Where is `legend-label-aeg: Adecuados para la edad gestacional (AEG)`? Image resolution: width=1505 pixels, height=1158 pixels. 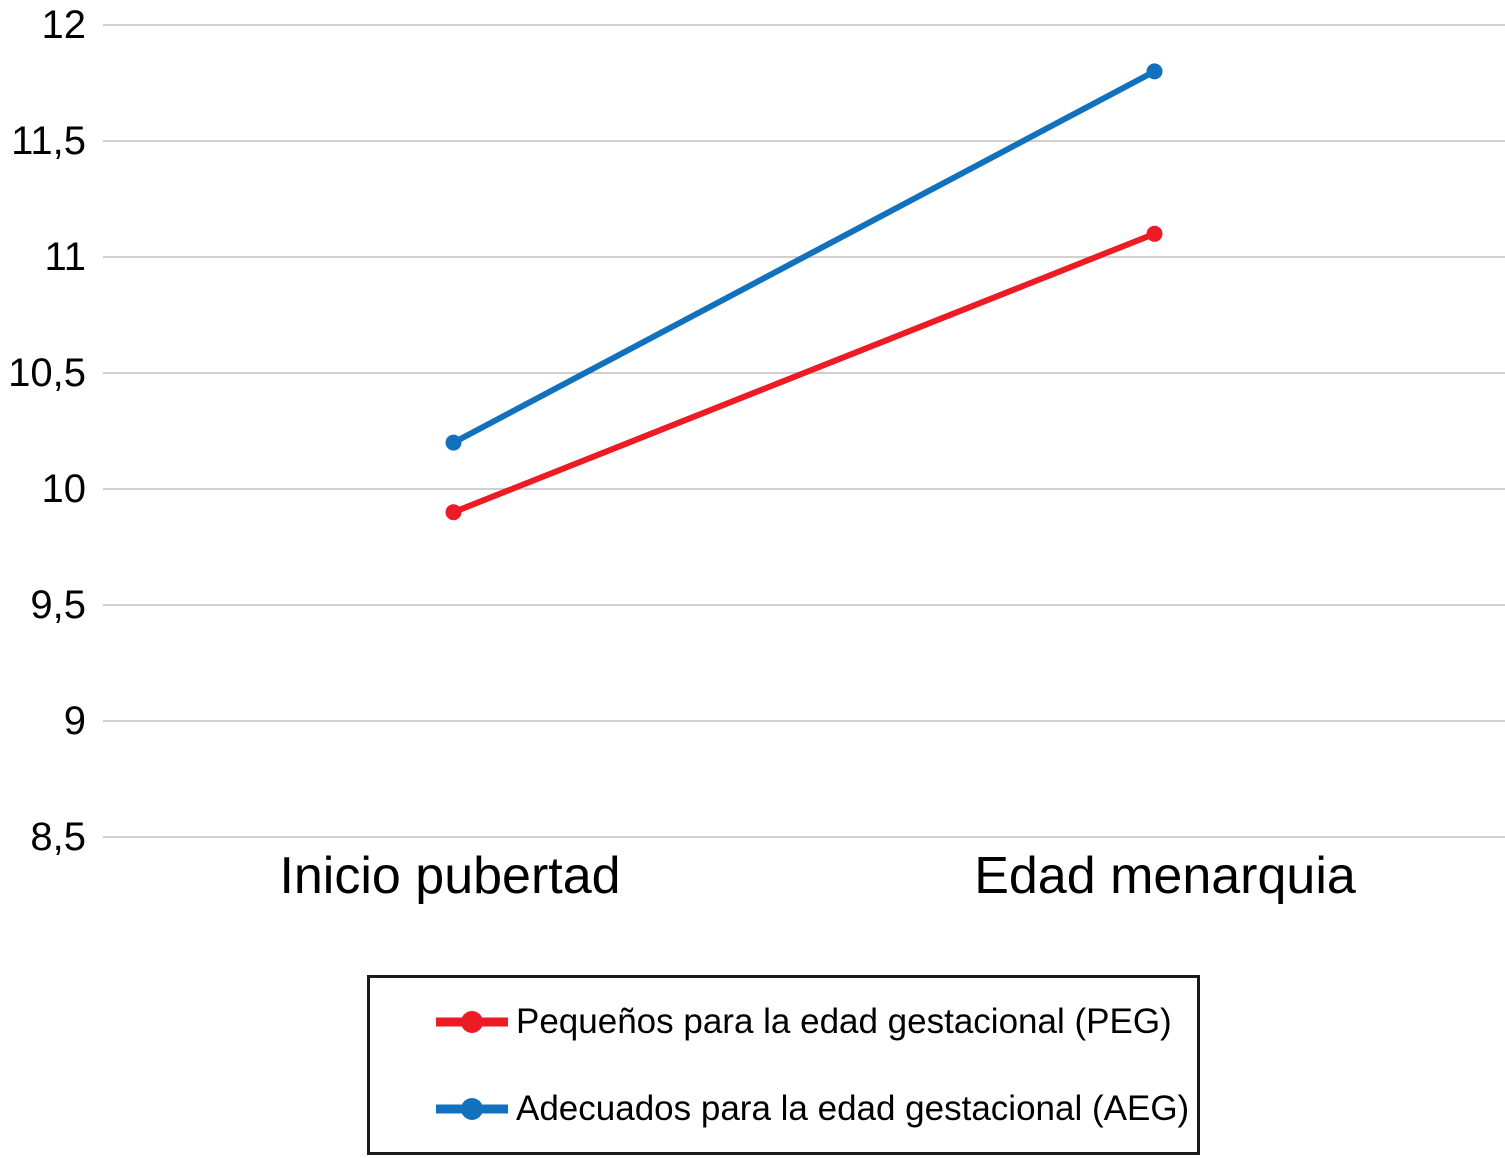
legend-label-aeg: Adecuados para la edad gestacional (AEG) is located at coordinates (853, 1108).